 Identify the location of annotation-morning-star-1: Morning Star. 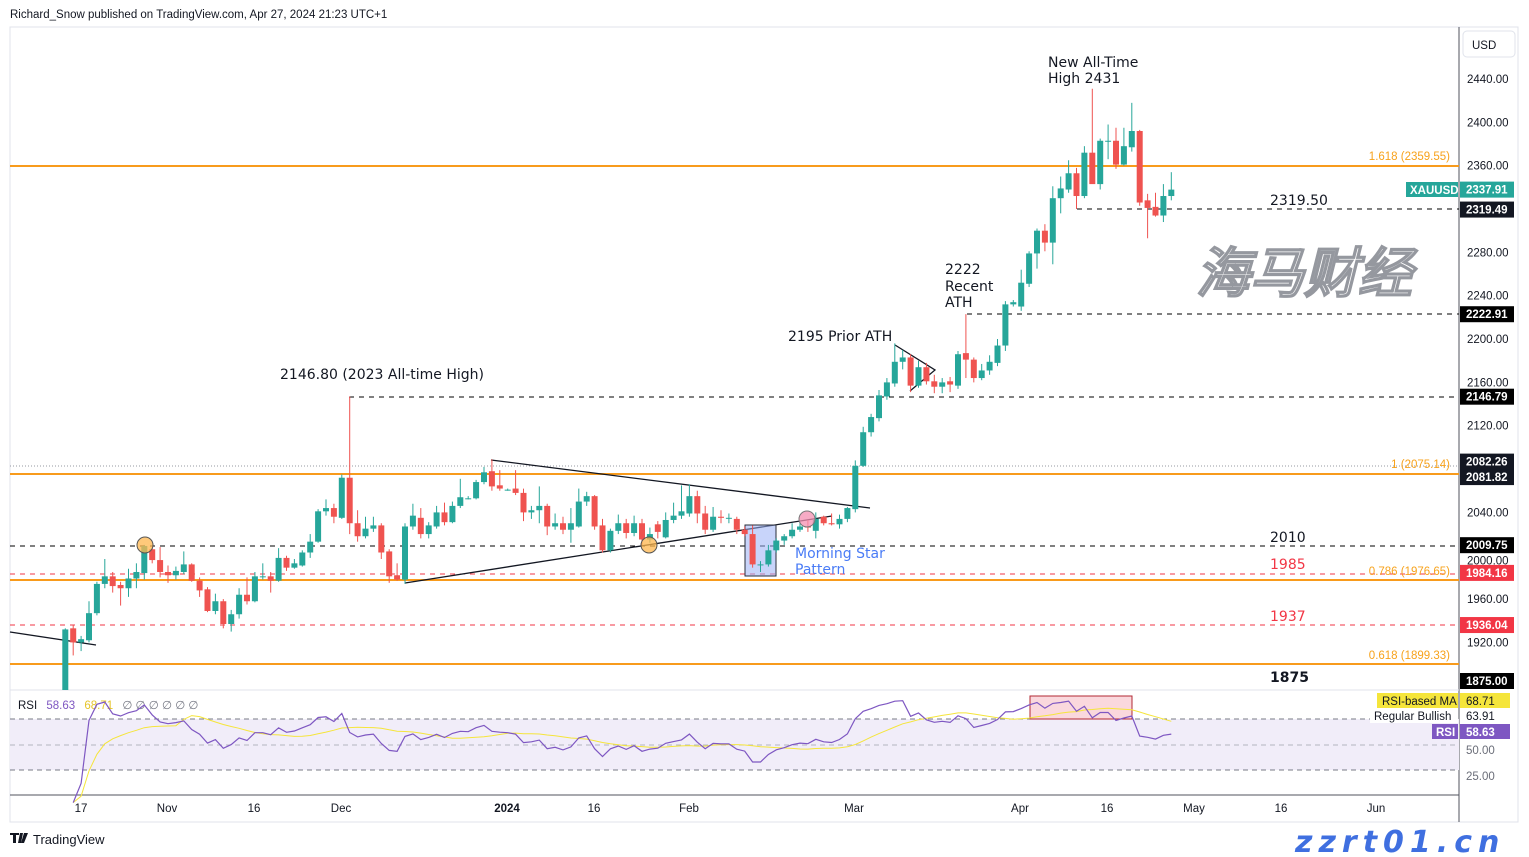
(840, 554).